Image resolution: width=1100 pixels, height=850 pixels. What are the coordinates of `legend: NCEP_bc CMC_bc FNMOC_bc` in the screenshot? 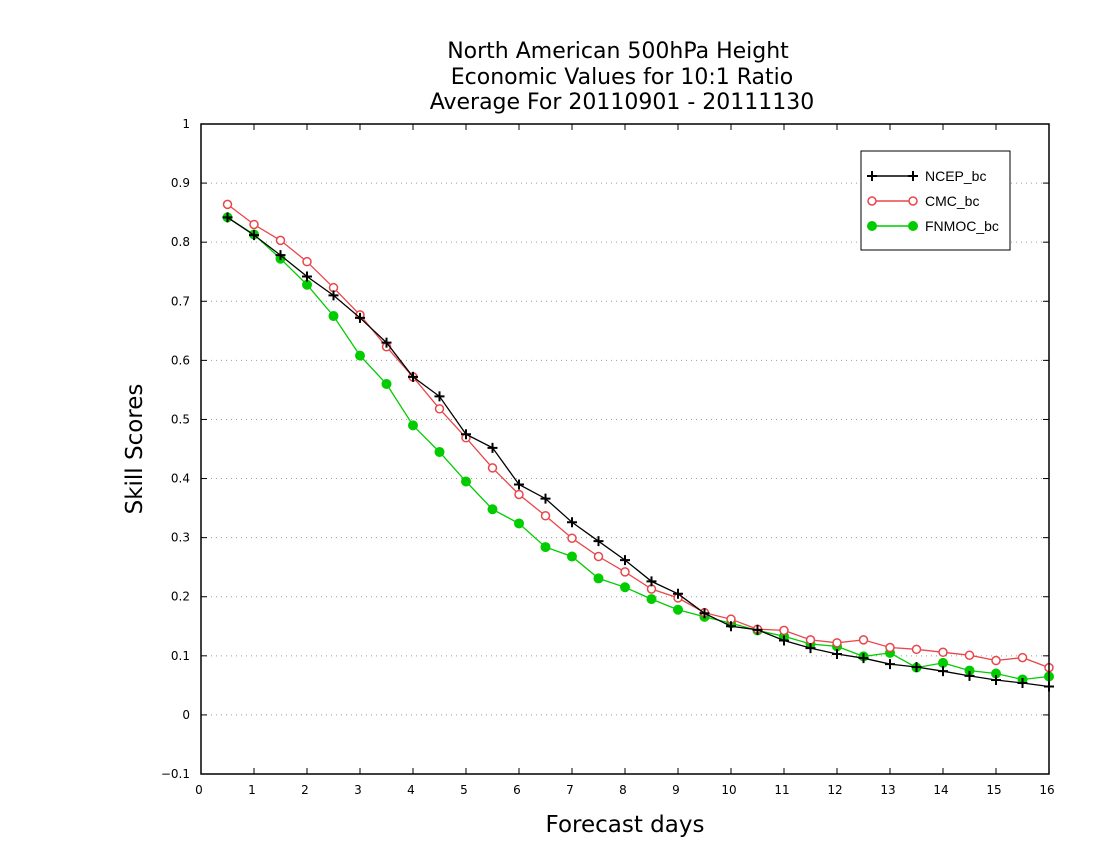 It's located at (935, 200).